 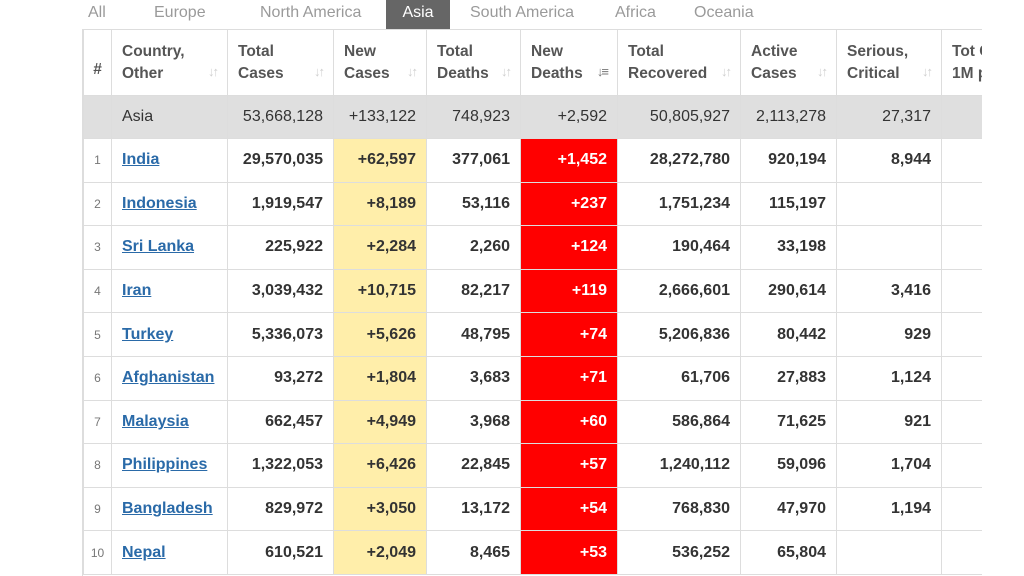 What do you see at coordinates (165, 465) in the screenshot?
I see `country-link: Philippines` at bounding box center [165, 465].